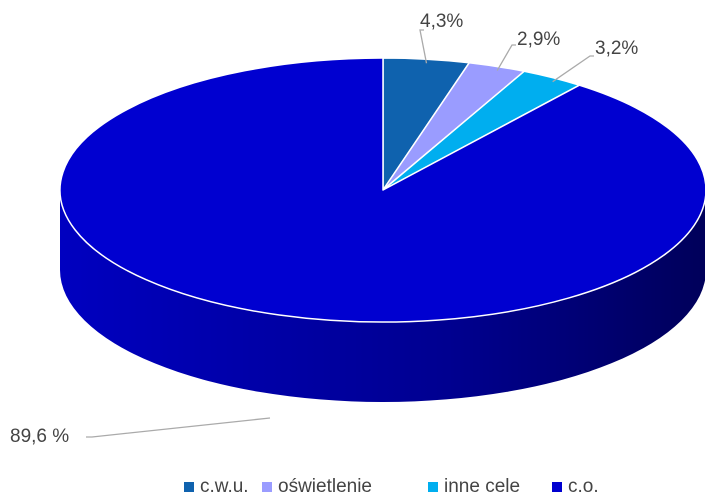 Image resolution: width=705 pixels, height=498 pixels. What do you see at coordinates (441, 21) in the screenshot?
I see `data-label: 4,3%` at bounding box center [441, 21].